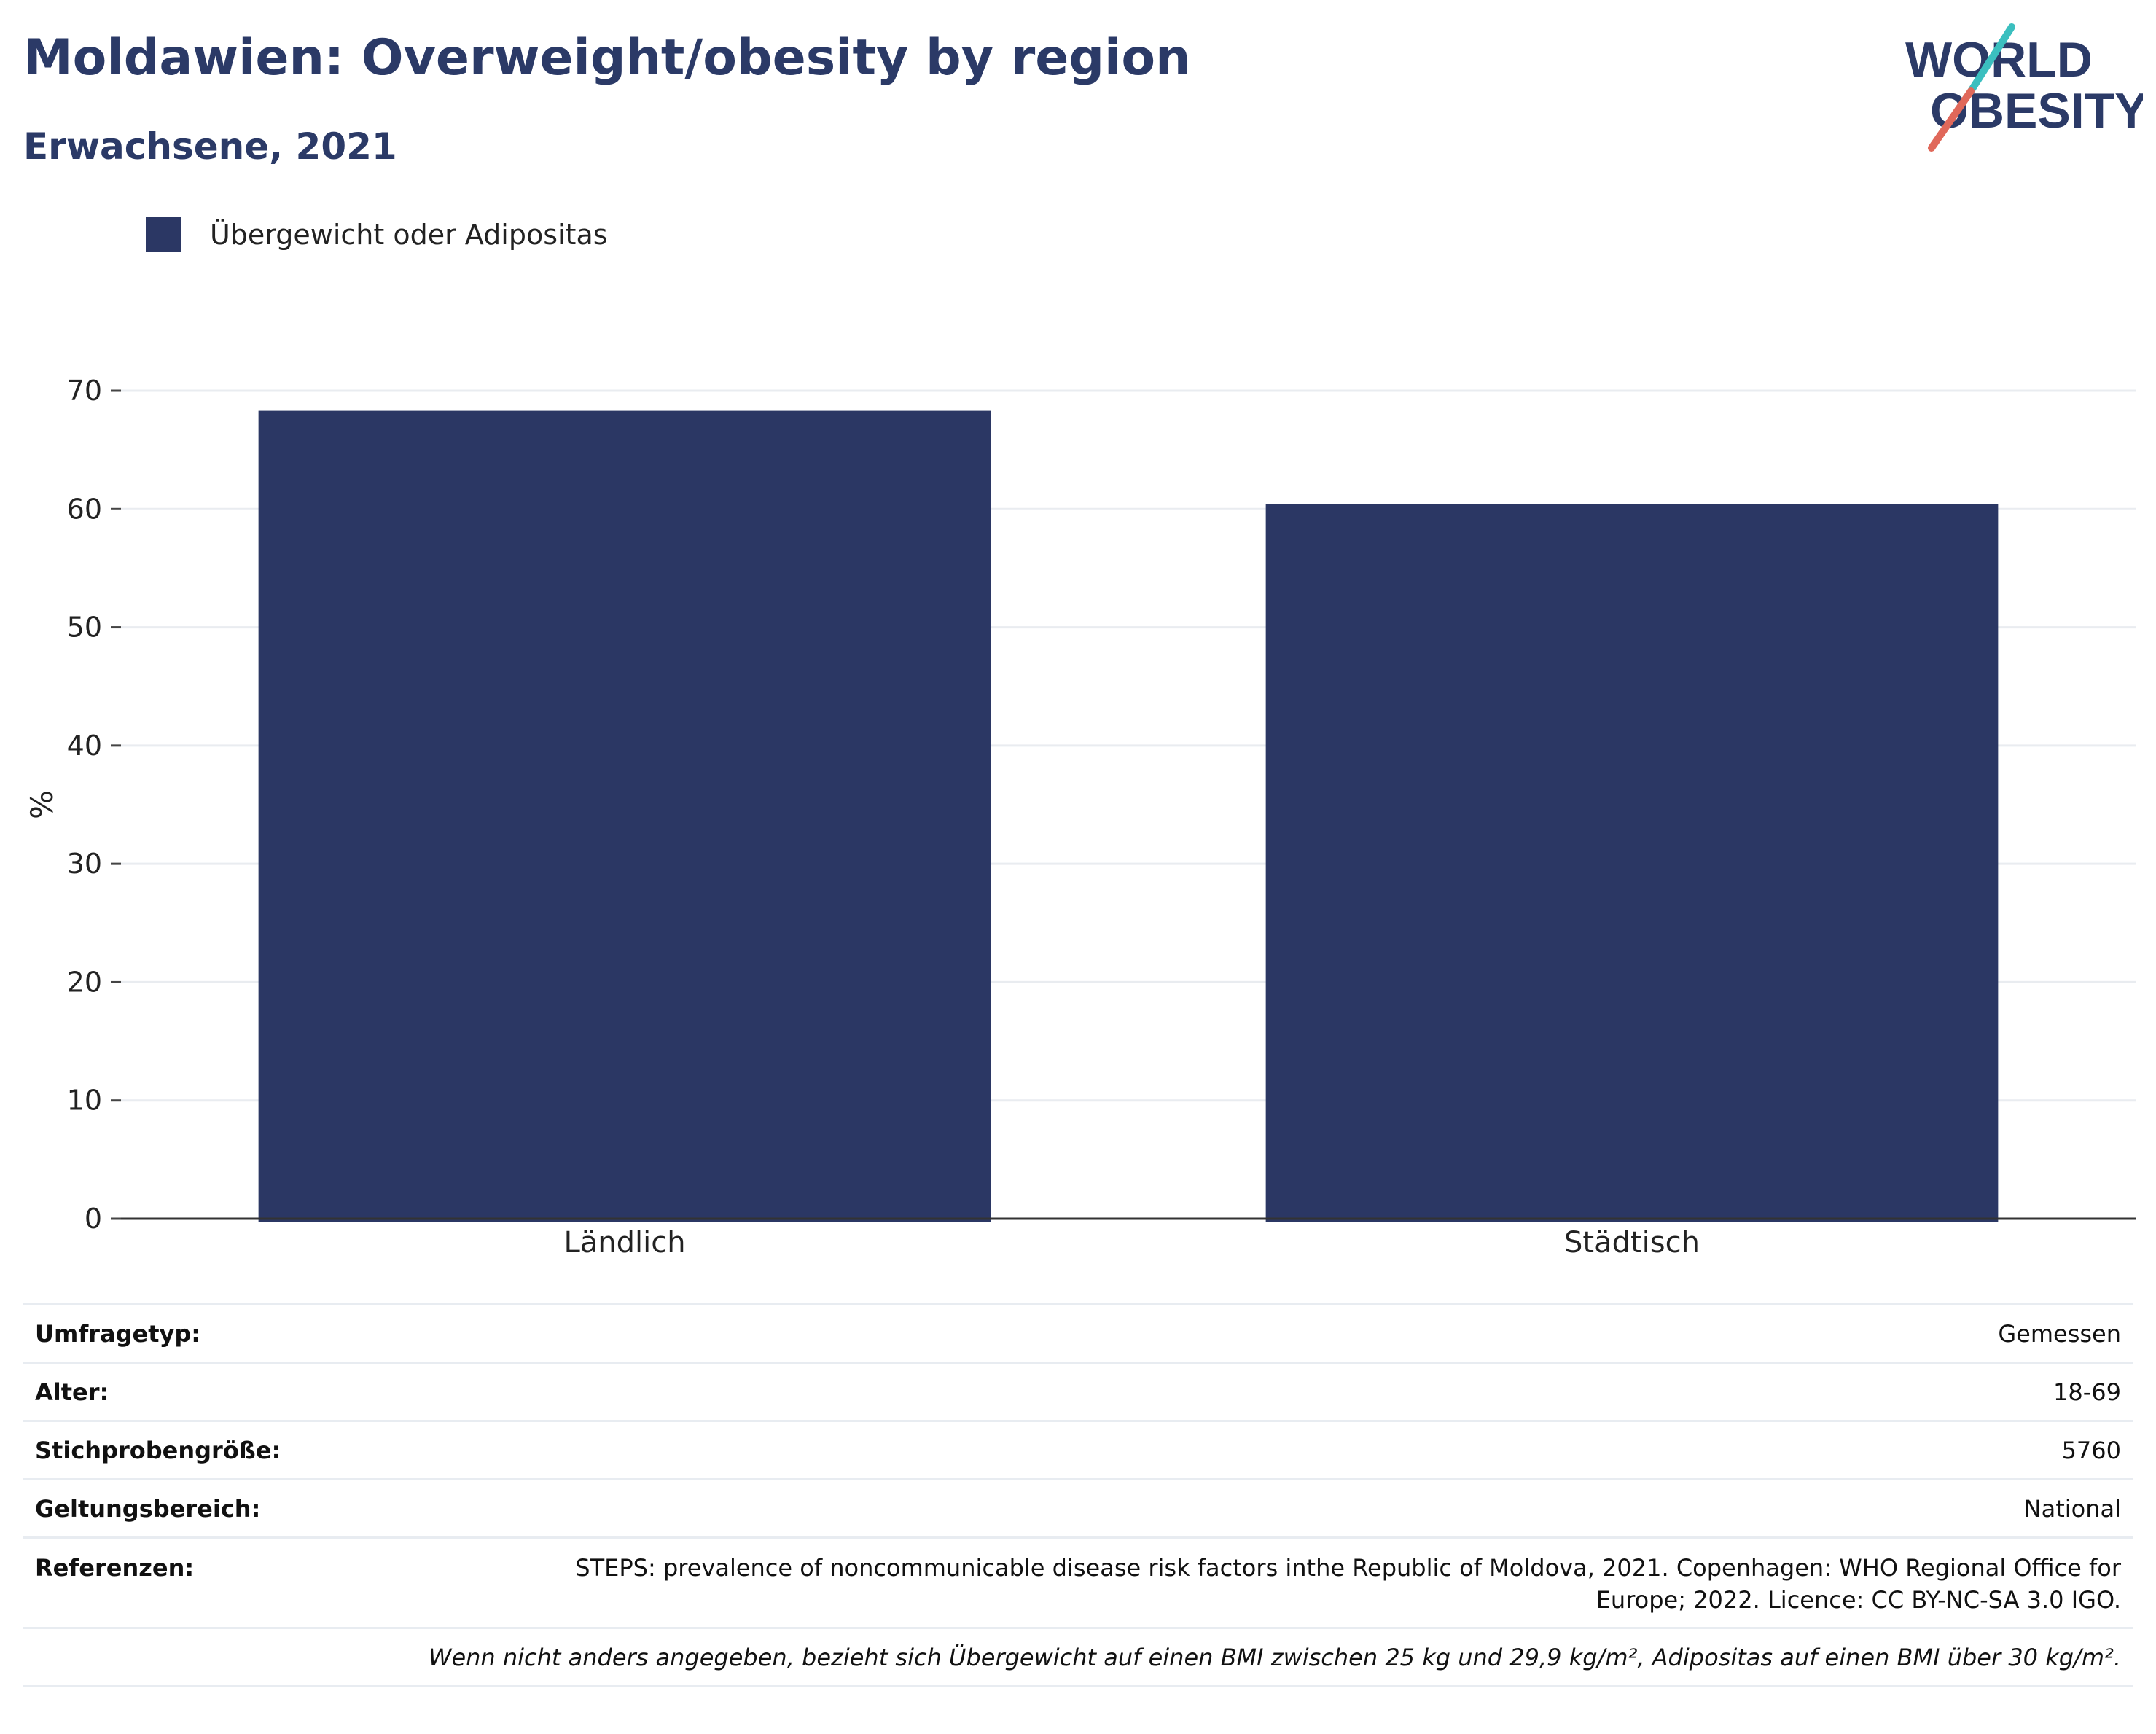 This screenshot has height=1734, width=2156. What do you see at coordinates (85, 1101) in the screenshot?
I see `y-tick-label: 10` at bounding box center [85, 1101].